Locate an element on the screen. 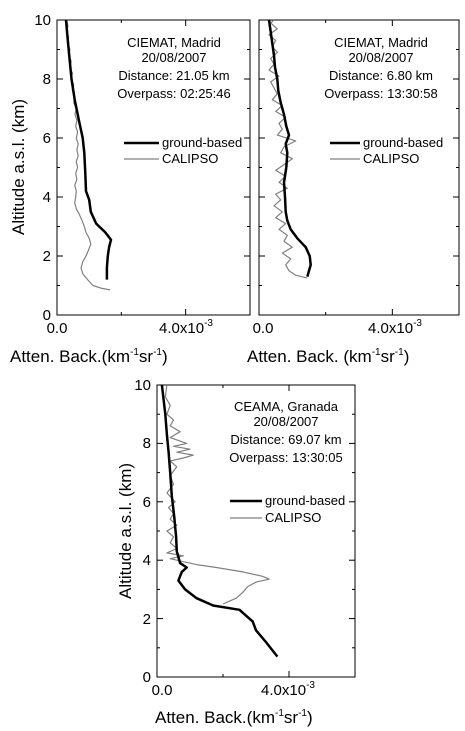  annotation-overpass: Overpass: 13:30:58 is located at coordinates (380, 93).